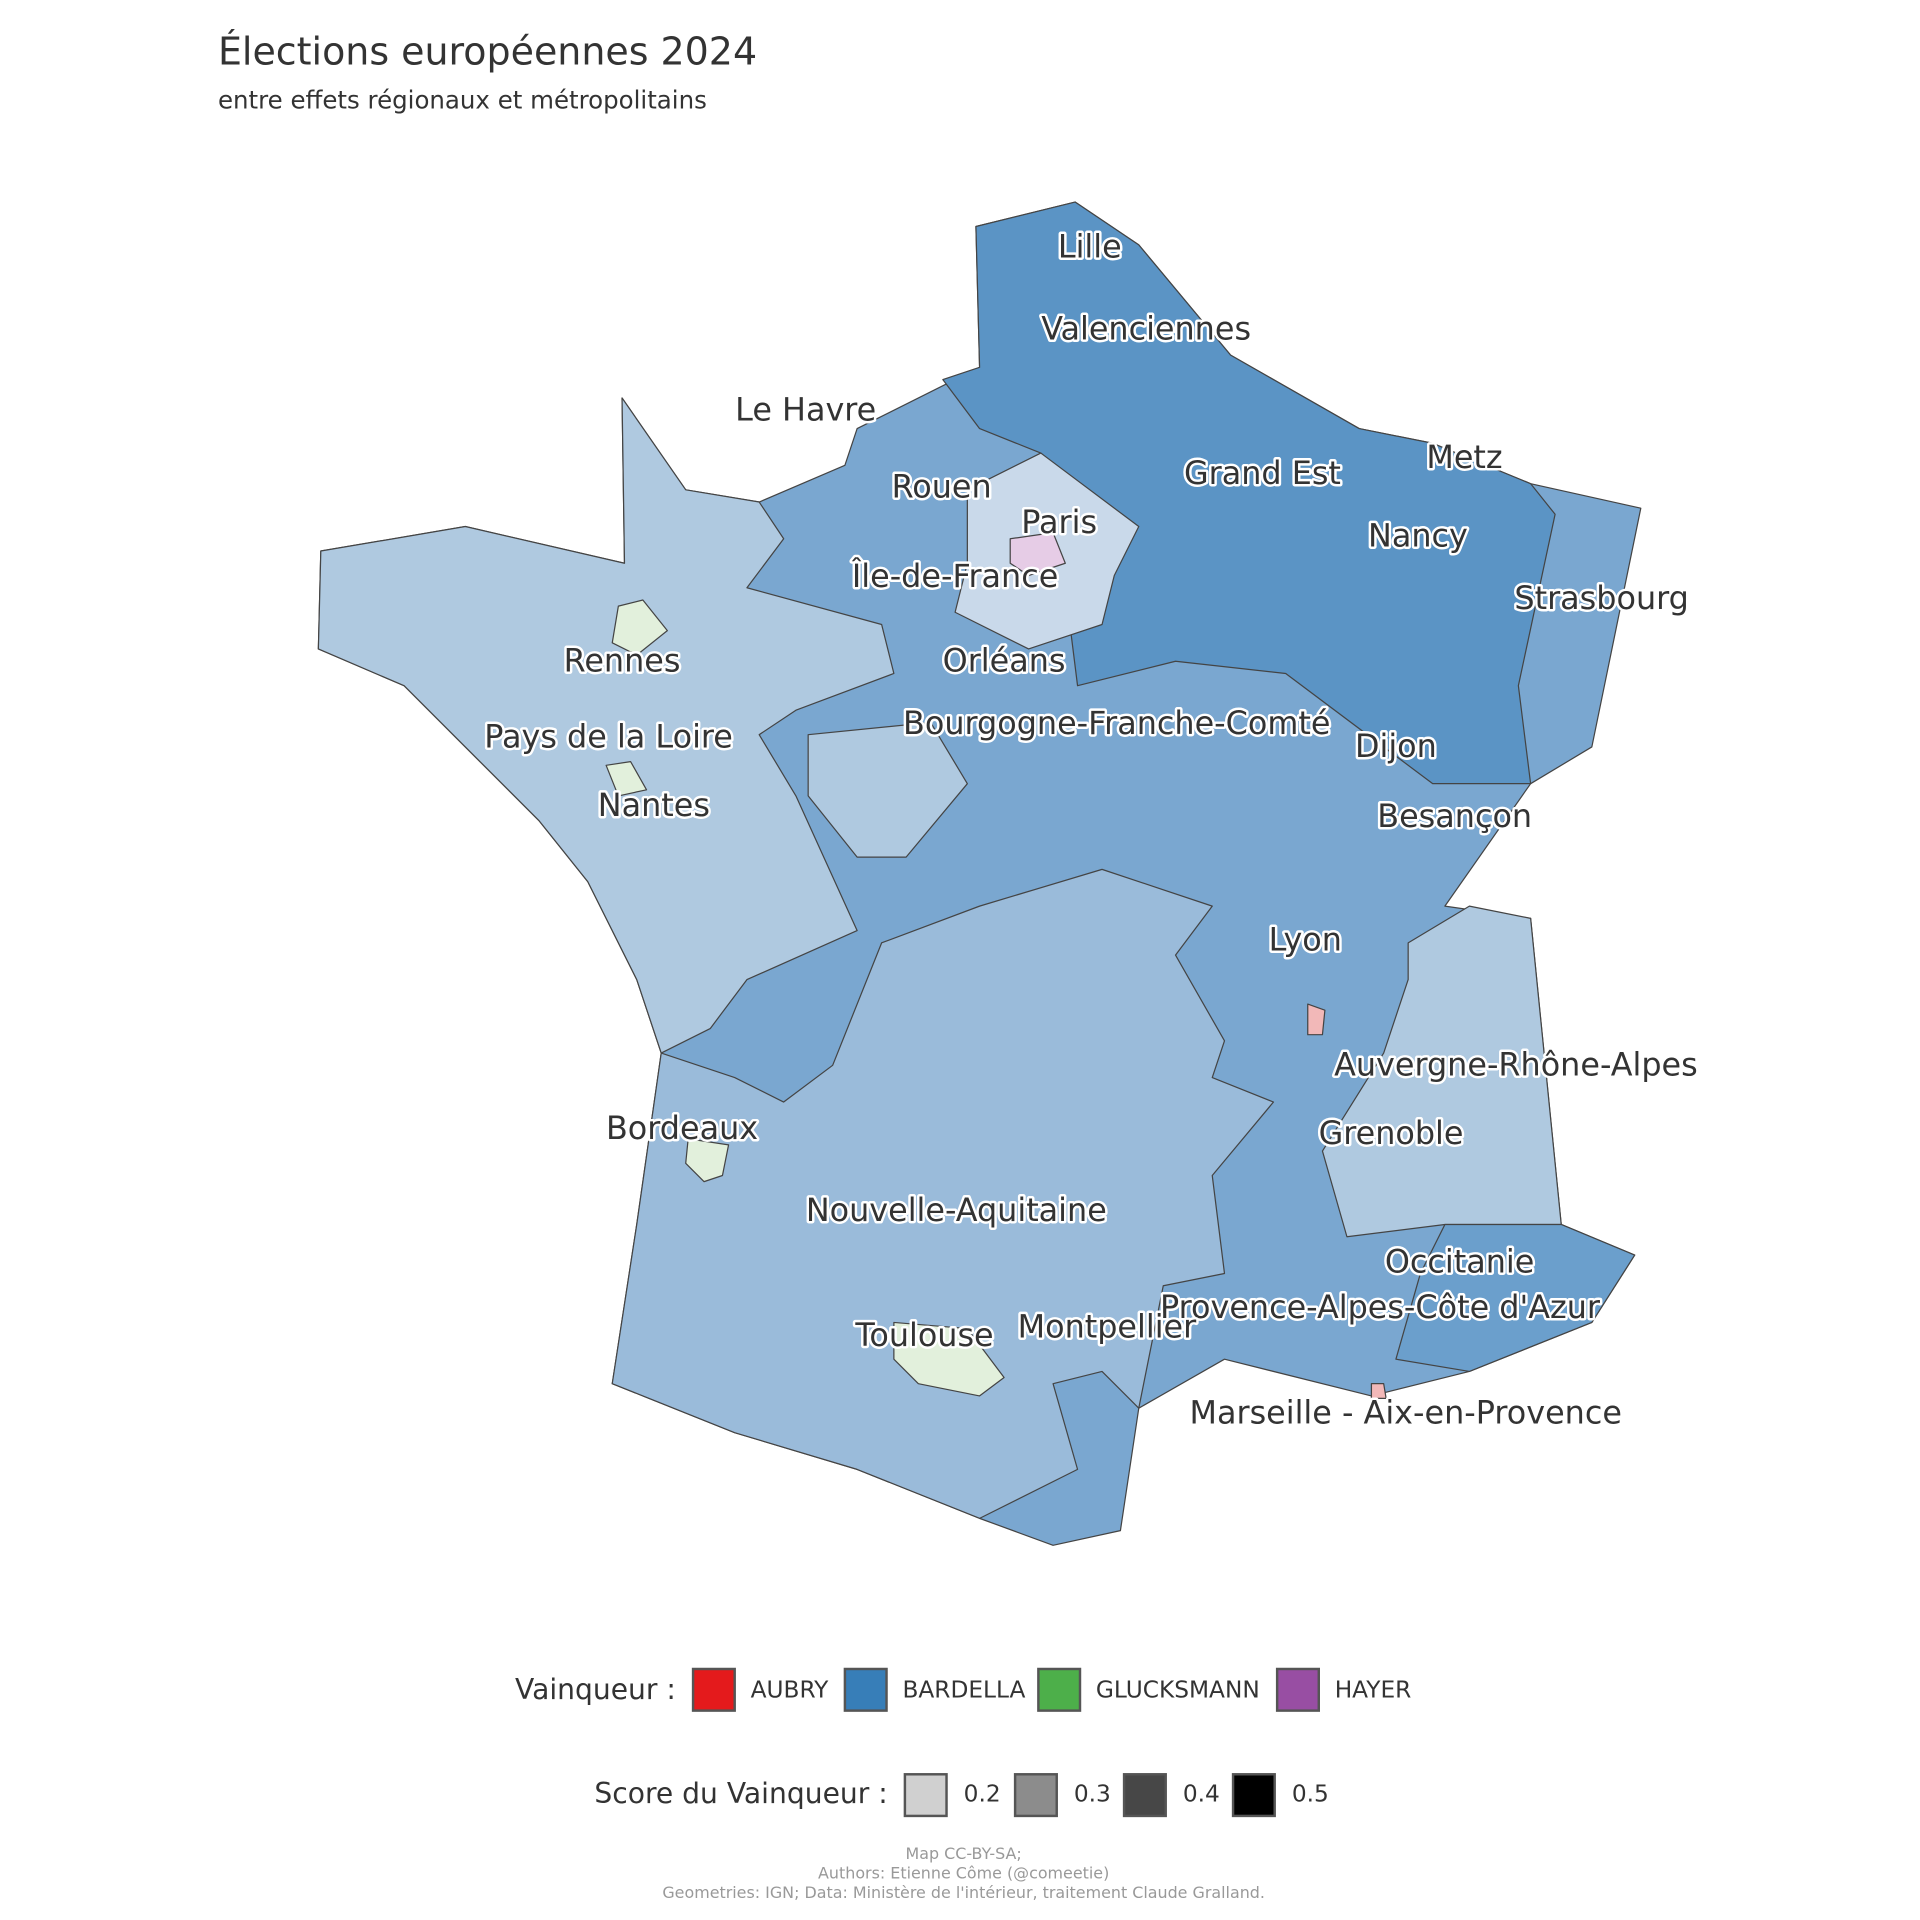 The image size is (1920, 1920). What do you see at coordinates (954, 576) in the screenshot?
I see `city-label: Île-de-France` at bounding box center [954, 576].